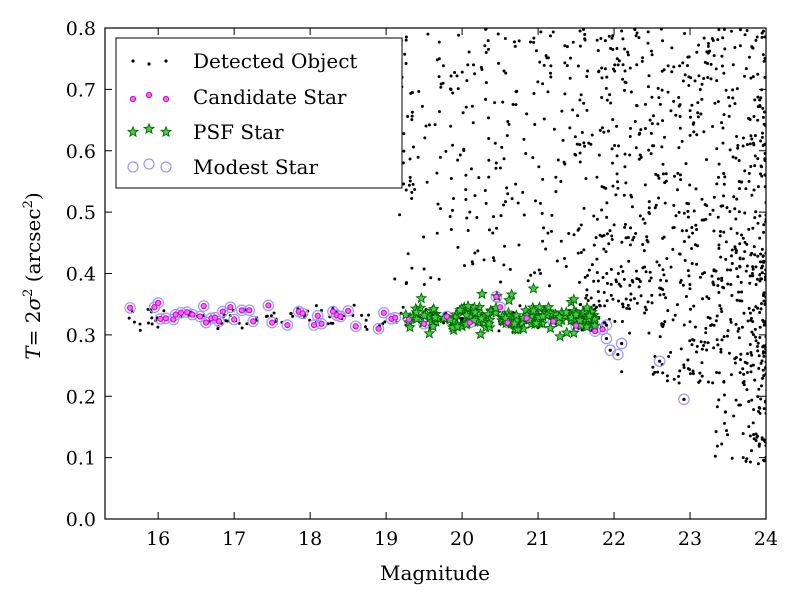 This screenshot has width=800, height=600. I want to click on x-tick-label: 18, so click(310, 539).